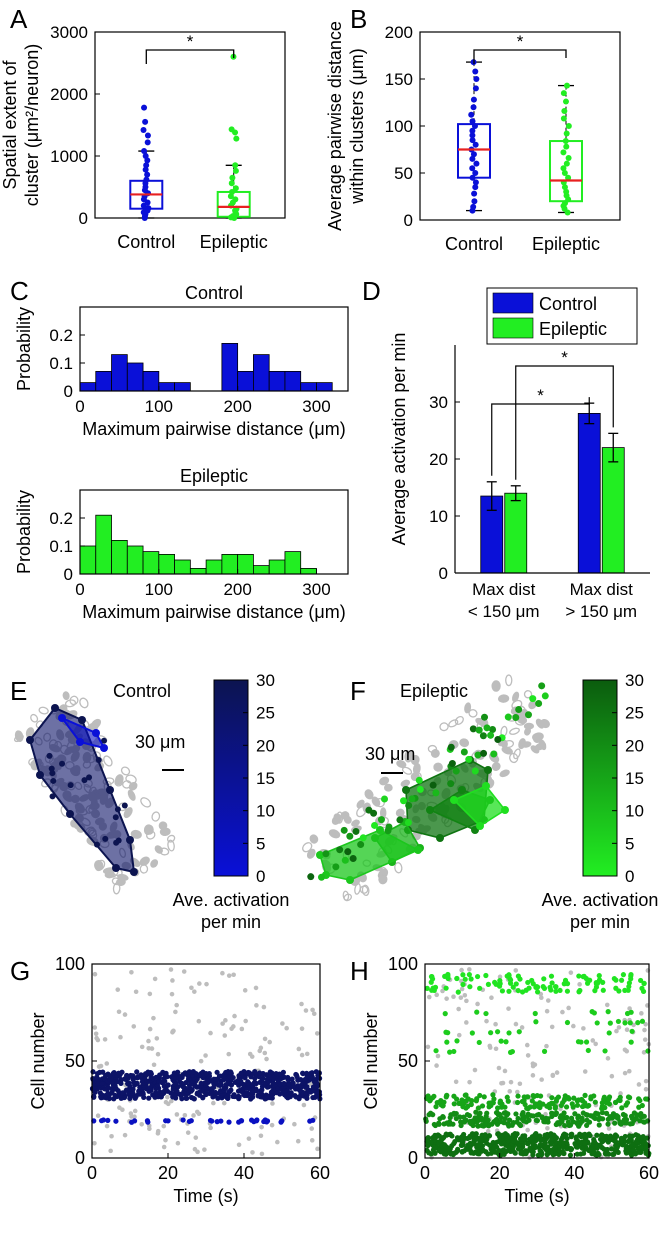 The height and width of the screenshot is (1233, 665). Describe the element at coordinates (214, 349) in the screenshot. I see `panel-c-control-axes-box` at that location.